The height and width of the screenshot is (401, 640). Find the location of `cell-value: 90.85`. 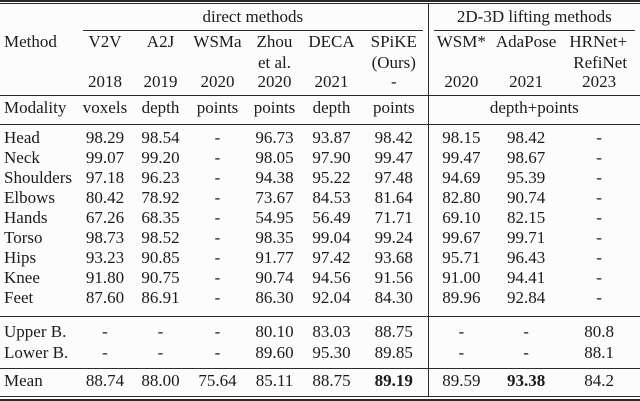

cell-value: 90.85 is located at coordinates (160, 257).